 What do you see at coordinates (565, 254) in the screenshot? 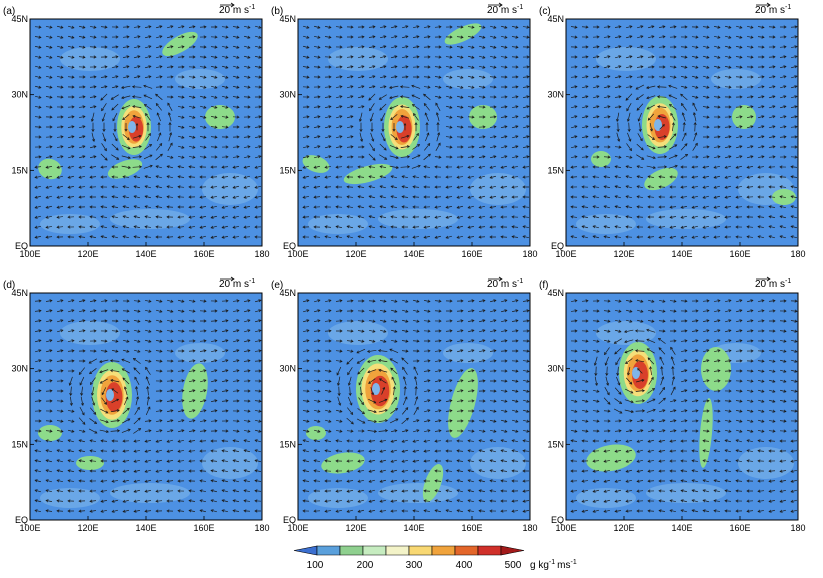
I see `lon-tick-label: 100E` at bounding box center [565, 254].